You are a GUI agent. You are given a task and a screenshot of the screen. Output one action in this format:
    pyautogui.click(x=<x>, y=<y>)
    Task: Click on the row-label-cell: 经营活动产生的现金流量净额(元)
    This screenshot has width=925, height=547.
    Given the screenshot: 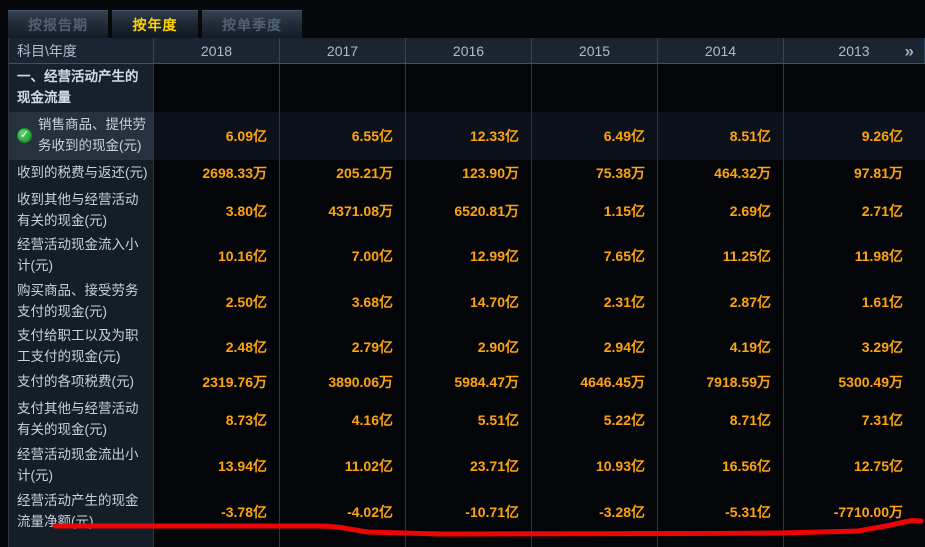 What is the action you would take?
    pyautogui.click(x=81, y=512)
    